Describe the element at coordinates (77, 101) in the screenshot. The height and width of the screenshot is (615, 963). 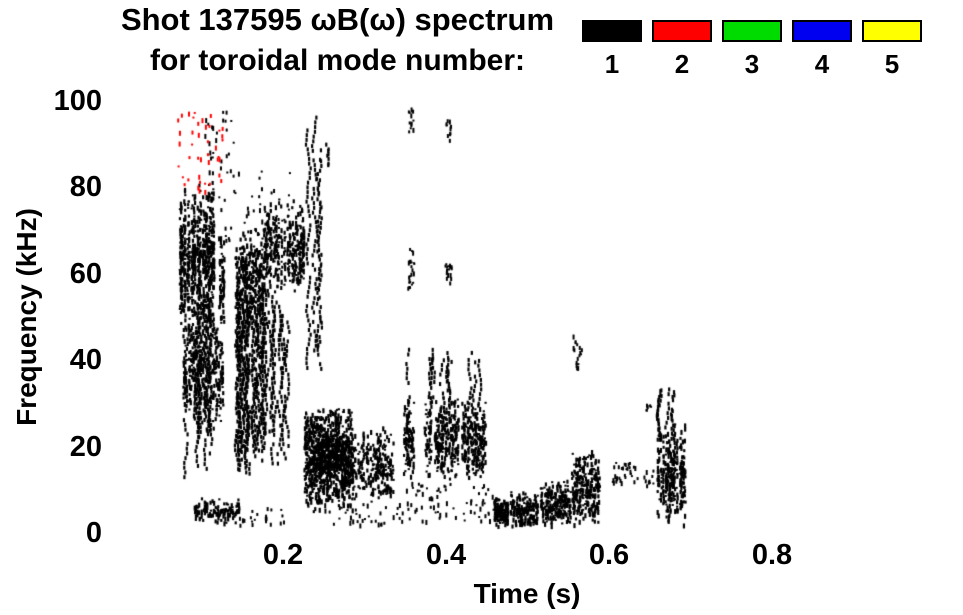
I see `y-tick-label-100: 100` at that location.